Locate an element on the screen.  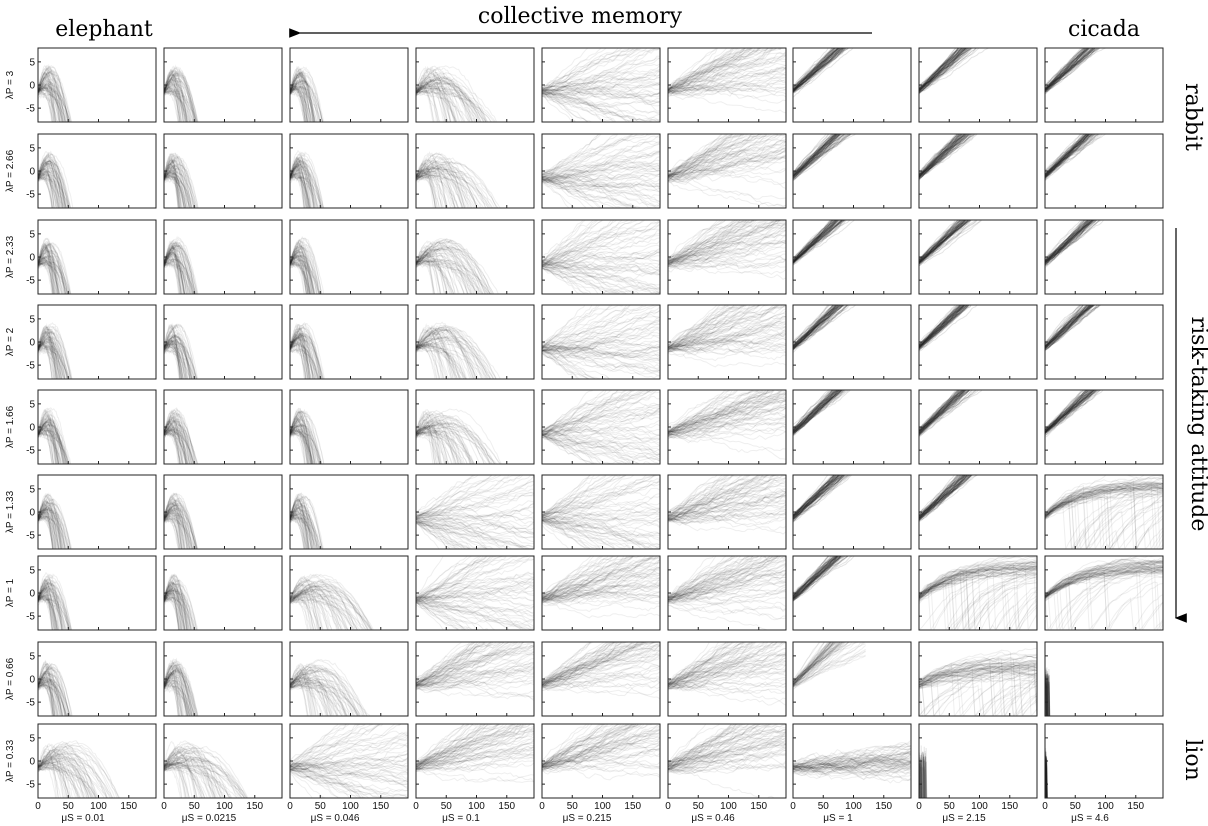
panel-r5-c8 is located at coordinates (978, 422).